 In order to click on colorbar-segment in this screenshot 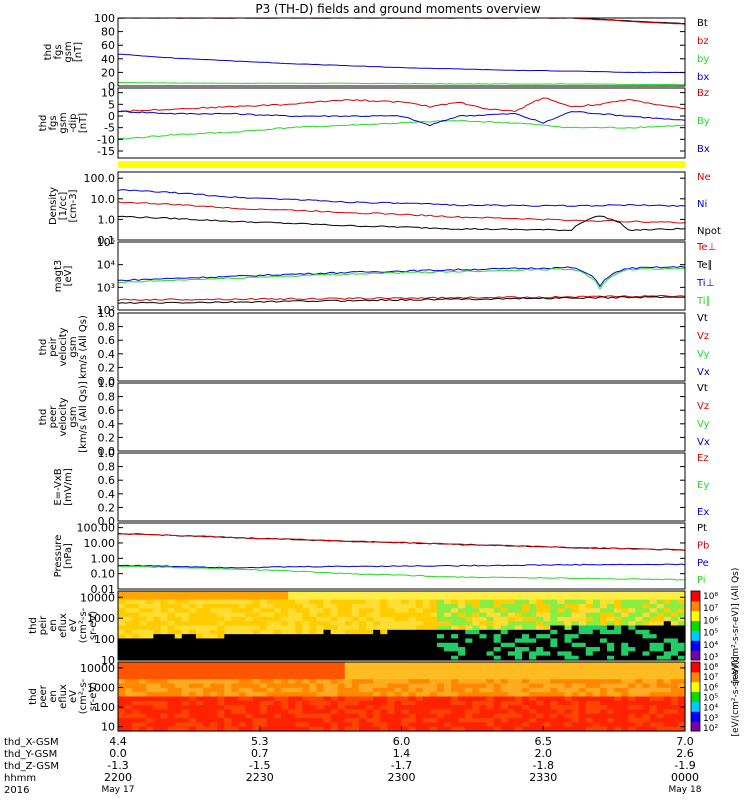, I will do `click(695, 616)`.